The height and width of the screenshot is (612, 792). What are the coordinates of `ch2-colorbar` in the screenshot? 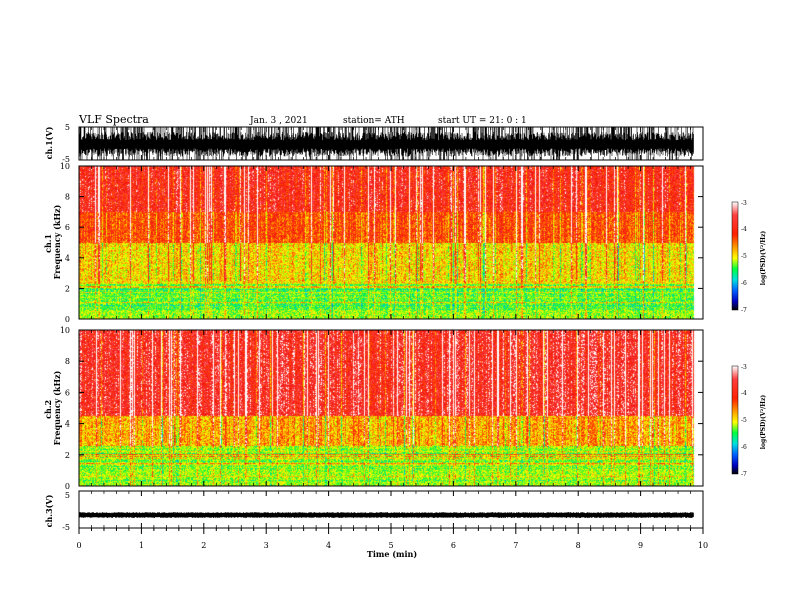 It's located at (735, 420).